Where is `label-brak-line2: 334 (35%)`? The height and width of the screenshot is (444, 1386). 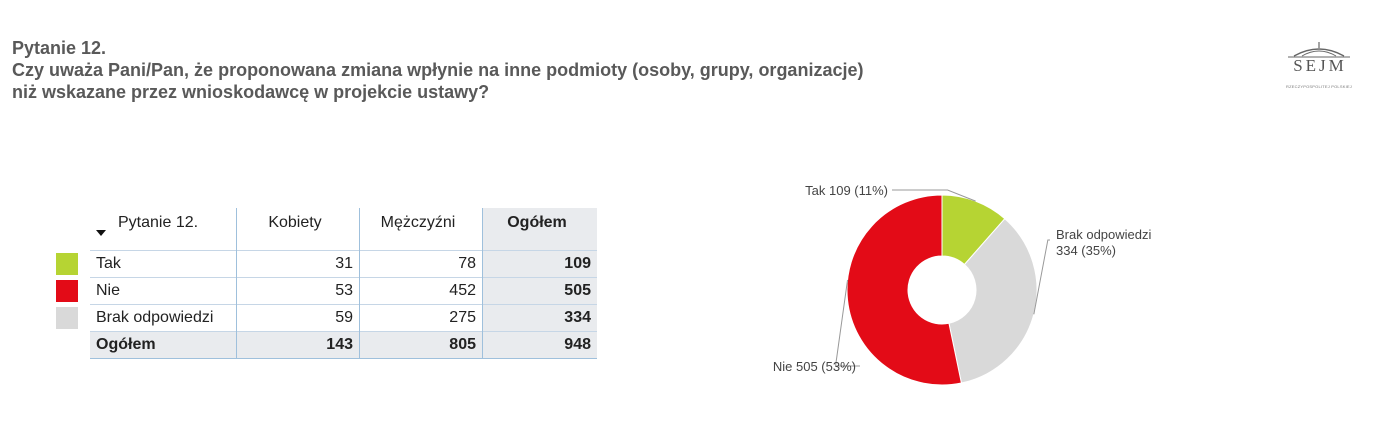 label-brak-line2: 334 (35%) is located at coordinates (1086, 250).